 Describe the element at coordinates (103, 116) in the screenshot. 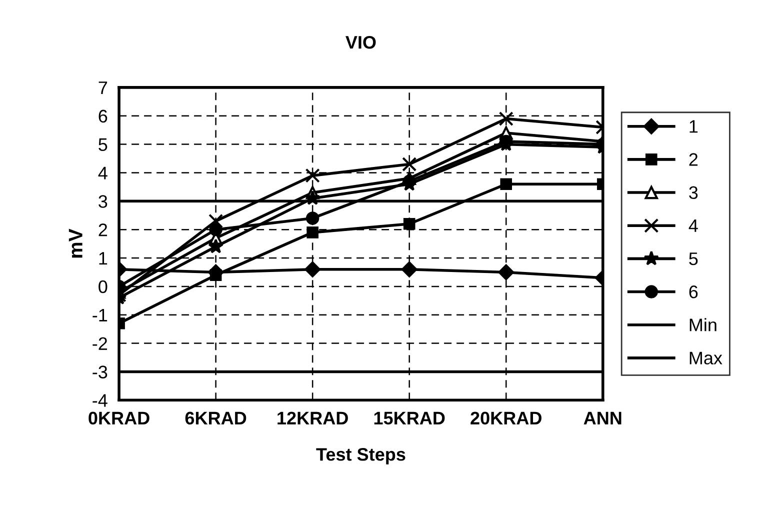

I see `y-tick-label: 6` at that location.